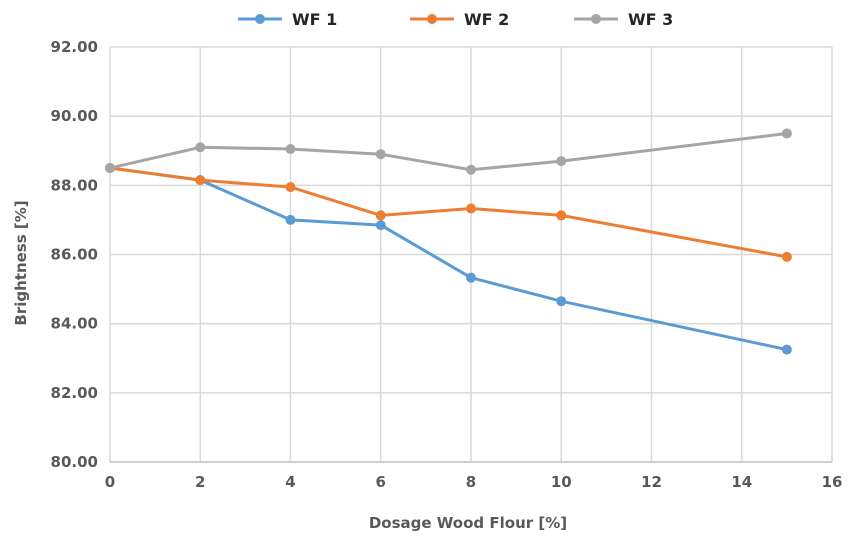  Describe the element at coordinates (561, 482) in the screenshot. I see `x-tick-label: 10` at that location.